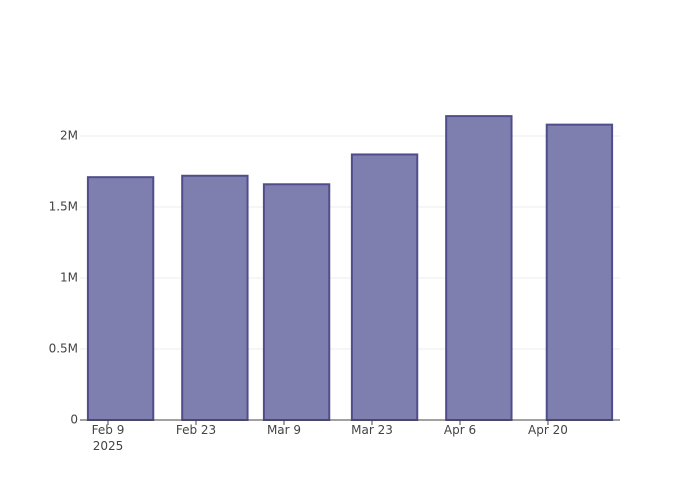  I want to click on x-tick-label: Mar 23, so click(372, 430).